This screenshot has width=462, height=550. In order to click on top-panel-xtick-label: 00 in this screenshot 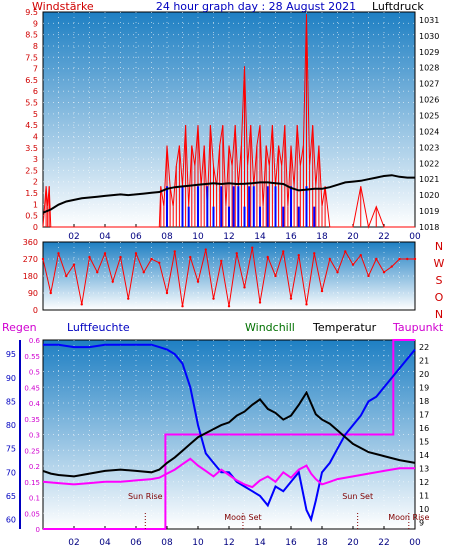, I will do `click(415, 237)`.